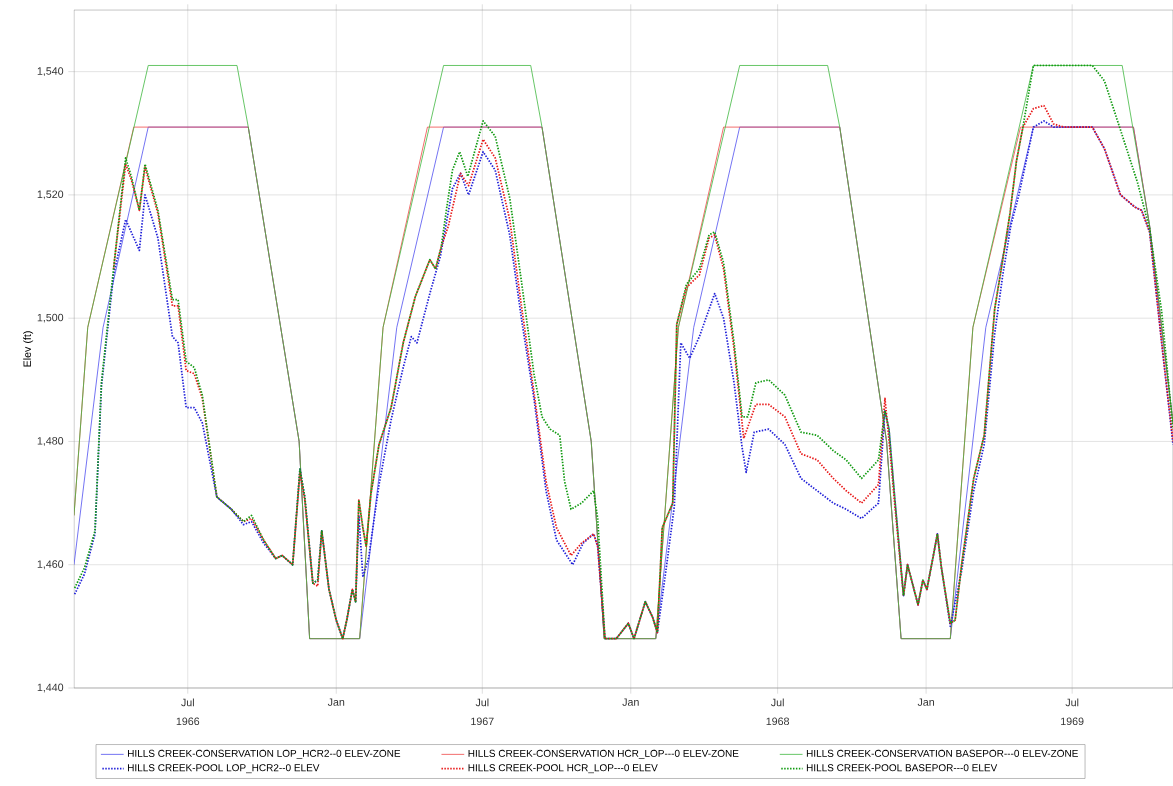 This screenshot has height=786, width=1173. What do you see at coordinates (1072, 721) in the screenshot?
I see `text: 1969` at bounding box center [1072, 721].